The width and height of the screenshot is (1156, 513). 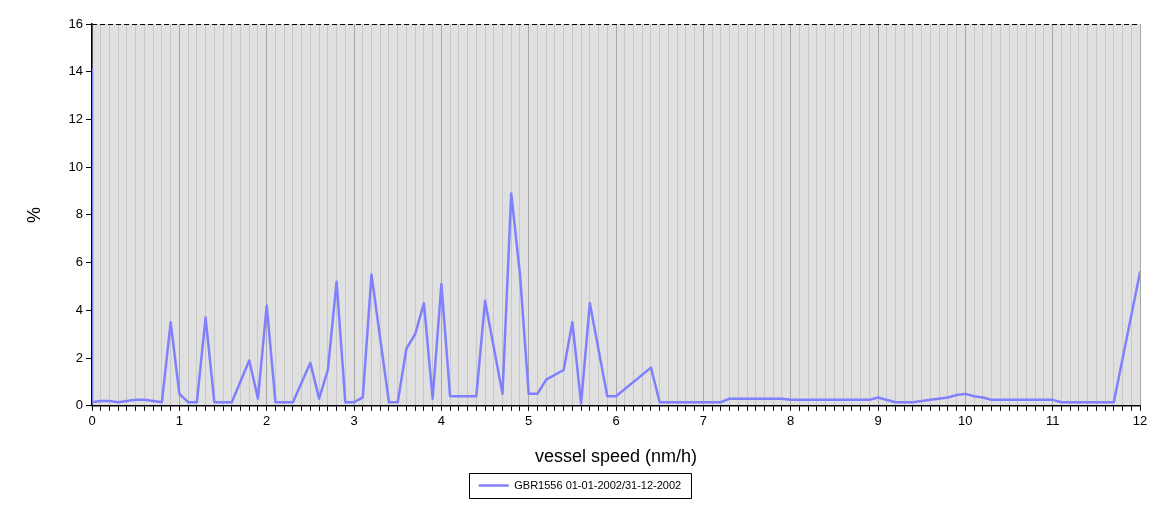 What do you see at coordinates (616, 456) in the screenshot?
I see `x-axis-title: vessel speed (nm/h)` at bounding box center [616, 456].